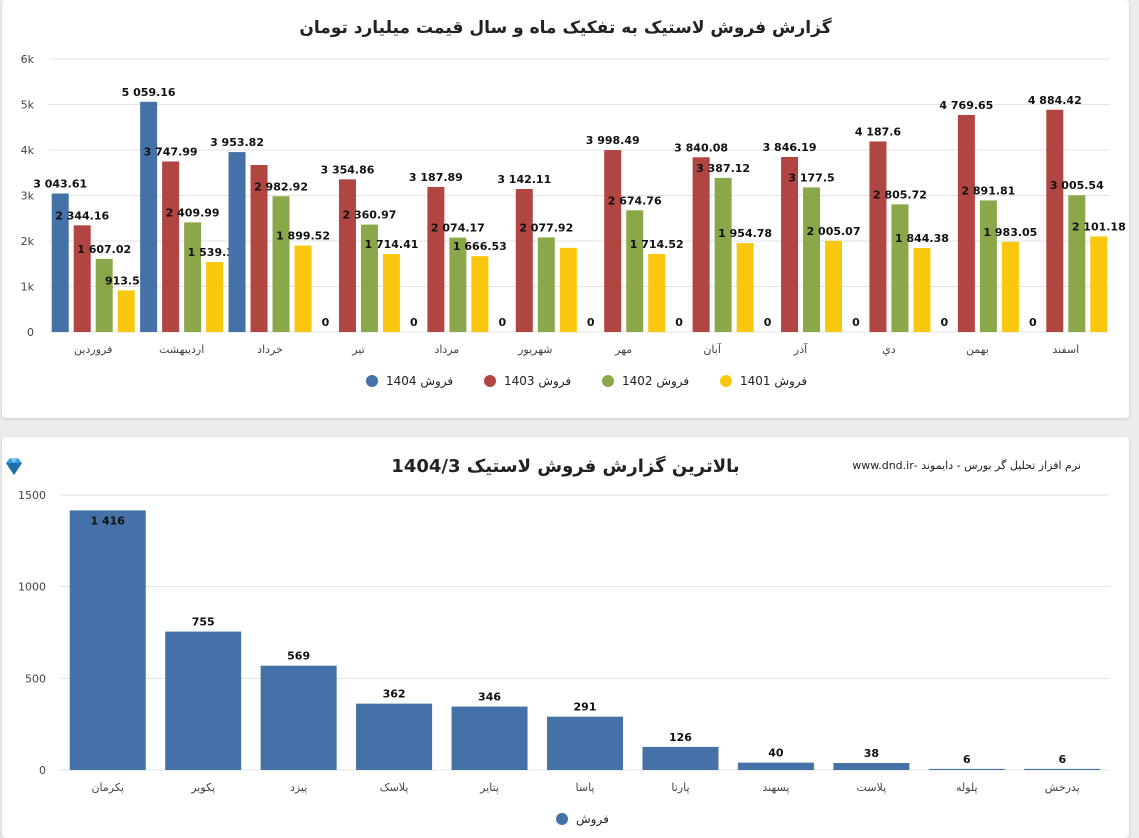 Image resolution: width=1139 pixels, height=838 pixels. What do you see at coordinates (834, 231) in the screenshot?
I see `data-label: 2 005.07` at bounding box center [834, 231].